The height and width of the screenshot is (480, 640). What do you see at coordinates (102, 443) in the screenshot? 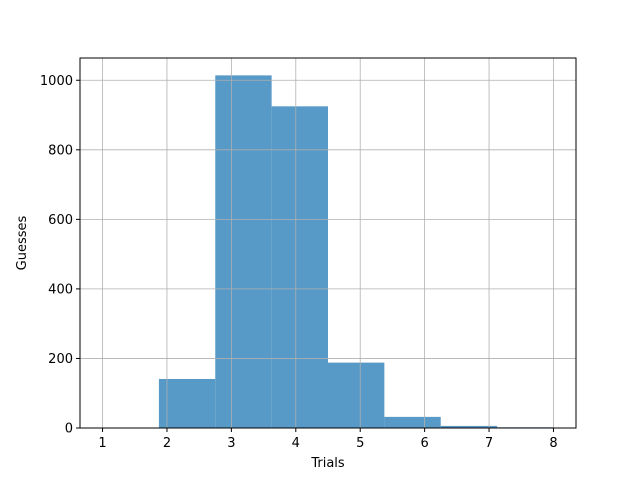
I see `x-tick-label: 1` at bounding box center [102, 443].